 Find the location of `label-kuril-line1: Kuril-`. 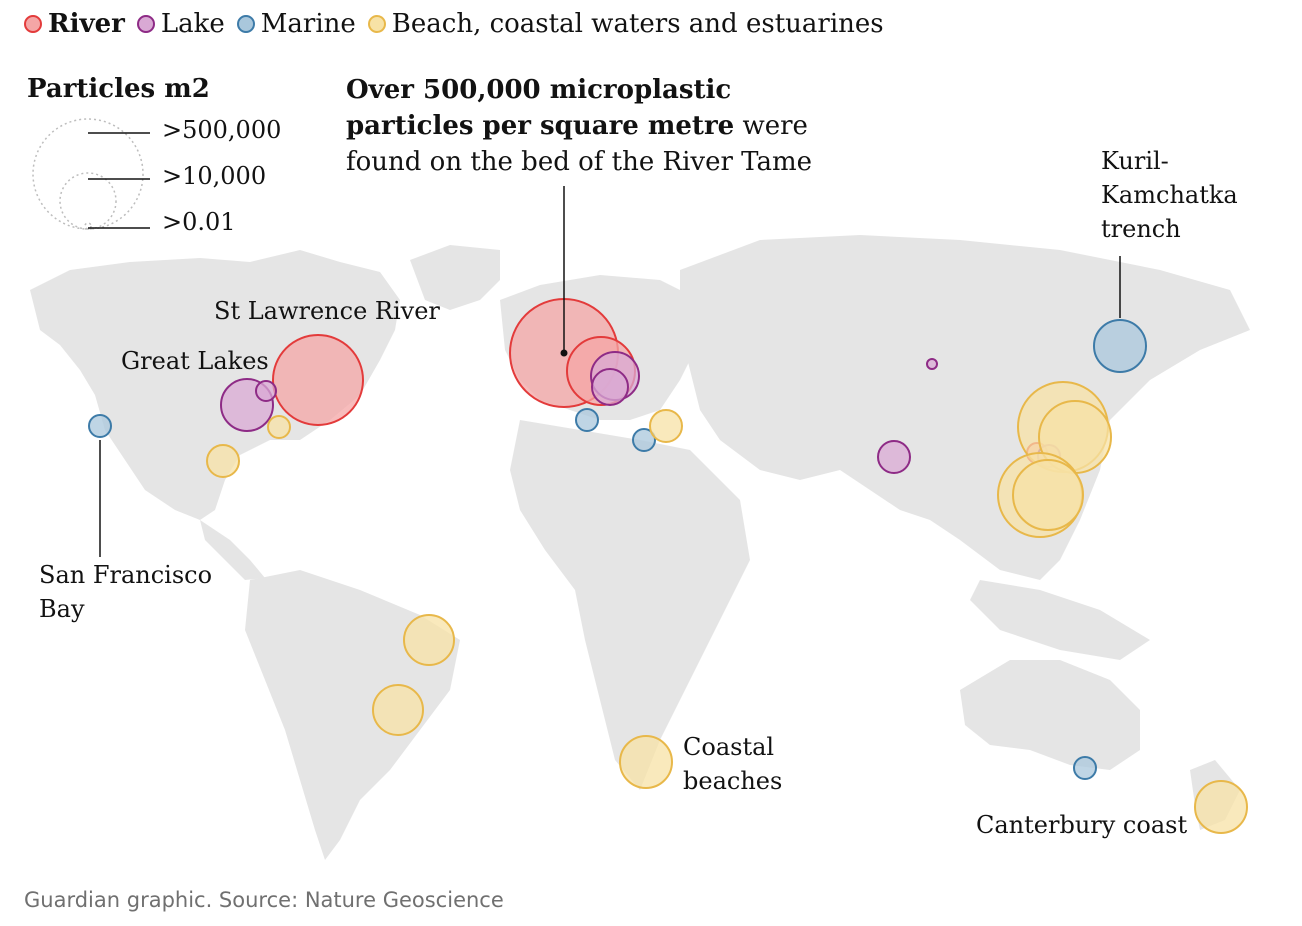

label-kuril-line1: Kuril- is located at coordinates (1135, 161).